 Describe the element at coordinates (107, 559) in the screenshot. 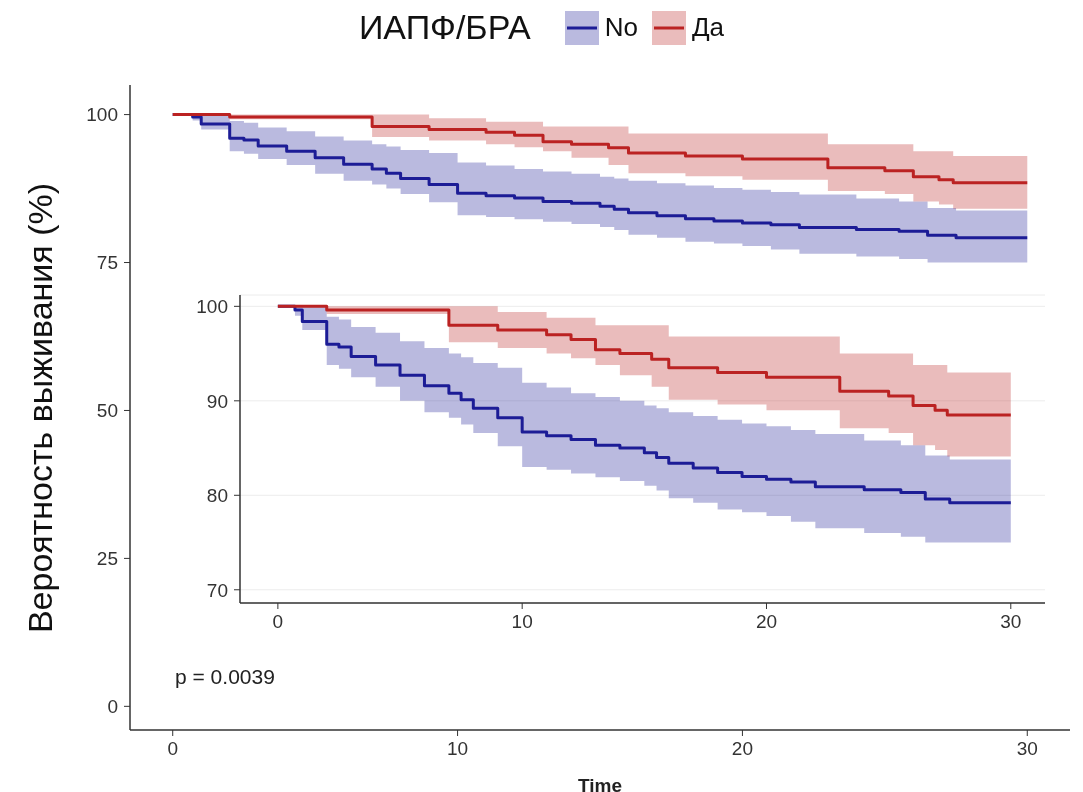

I see `y-tick-label: 25` at that location.